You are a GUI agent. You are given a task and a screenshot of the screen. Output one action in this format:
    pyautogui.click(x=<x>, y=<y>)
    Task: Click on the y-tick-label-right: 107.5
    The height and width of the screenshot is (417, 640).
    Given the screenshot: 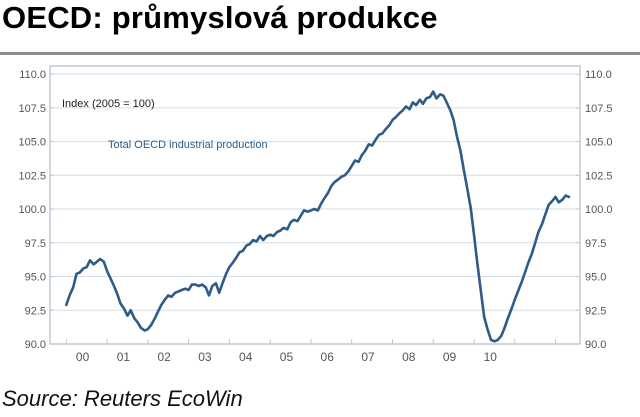 What is the action you would take?
    pyautogui.click(x=599, y=109)
    